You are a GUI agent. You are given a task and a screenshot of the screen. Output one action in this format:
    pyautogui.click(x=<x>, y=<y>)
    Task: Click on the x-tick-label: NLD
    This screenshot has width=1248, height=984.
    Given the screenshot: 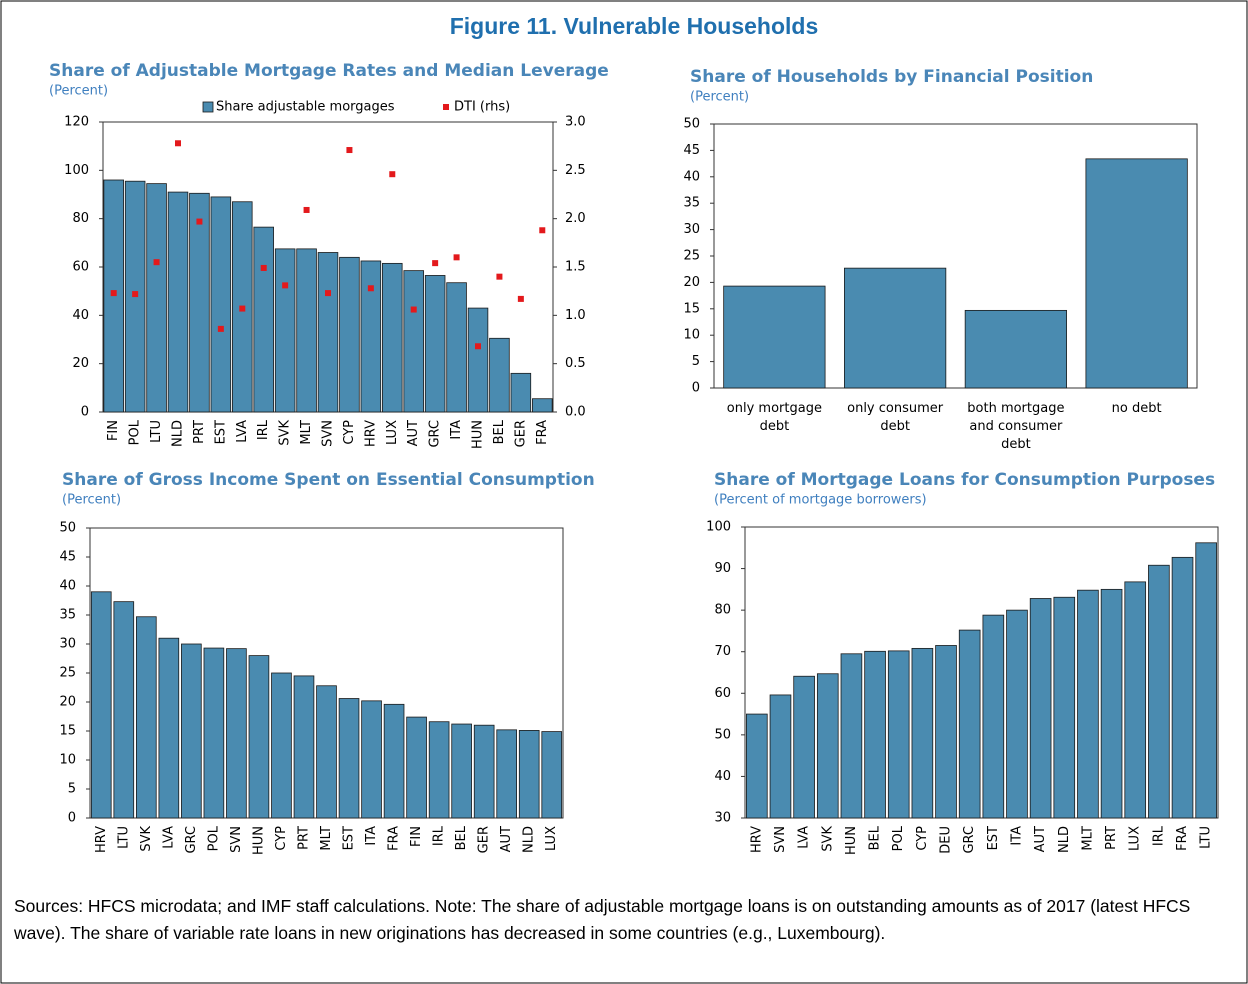 What is the action you would take?
    pyautogui.click(x=529, y=839)
    